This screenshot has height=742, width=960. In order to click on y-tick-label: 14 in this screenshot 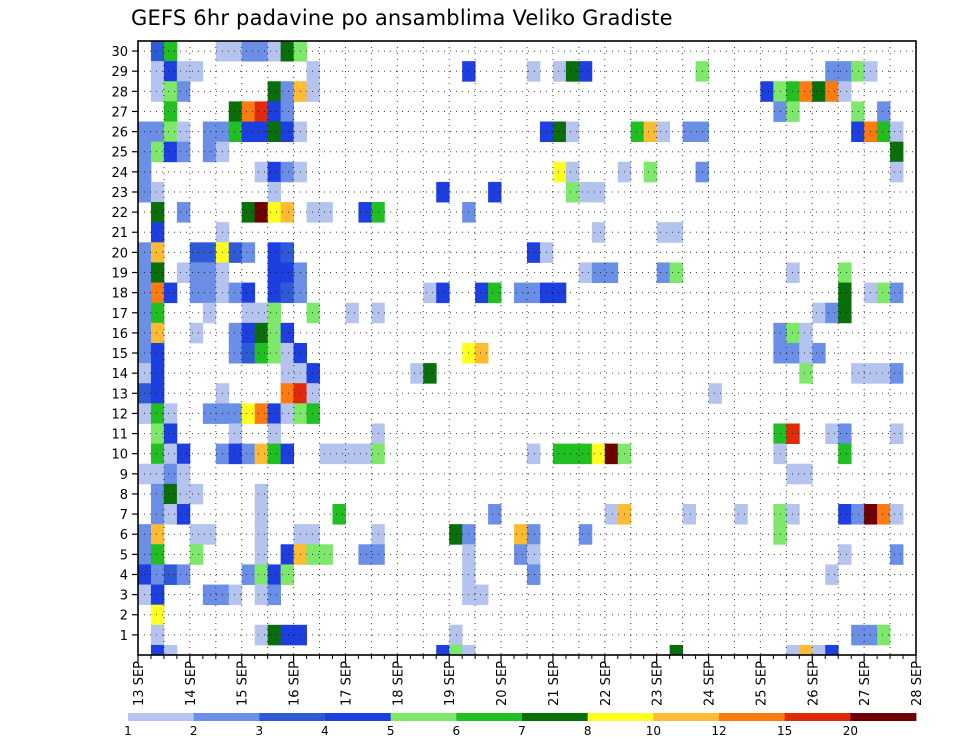, I will do `click(119, 374)`.